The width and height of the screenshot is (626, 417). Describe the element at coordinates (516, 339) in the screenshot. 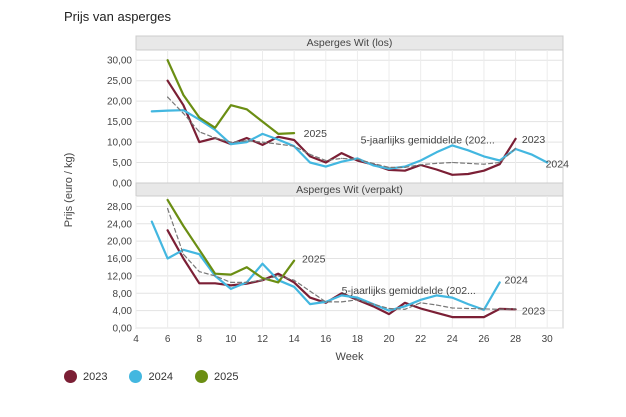

I see `xtick-label: 28` at that location.